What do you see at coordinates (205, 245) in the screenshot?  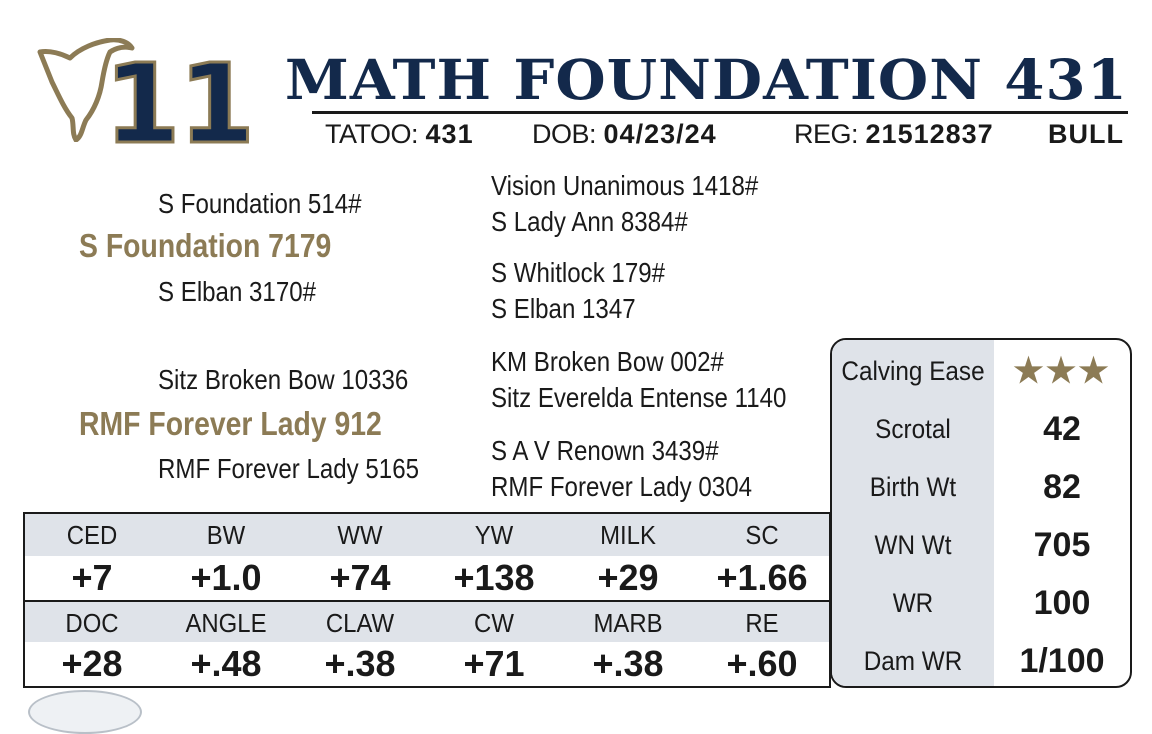 I see `pedigree-sire: S Foundation 7179` at bounding box center [205, 245].